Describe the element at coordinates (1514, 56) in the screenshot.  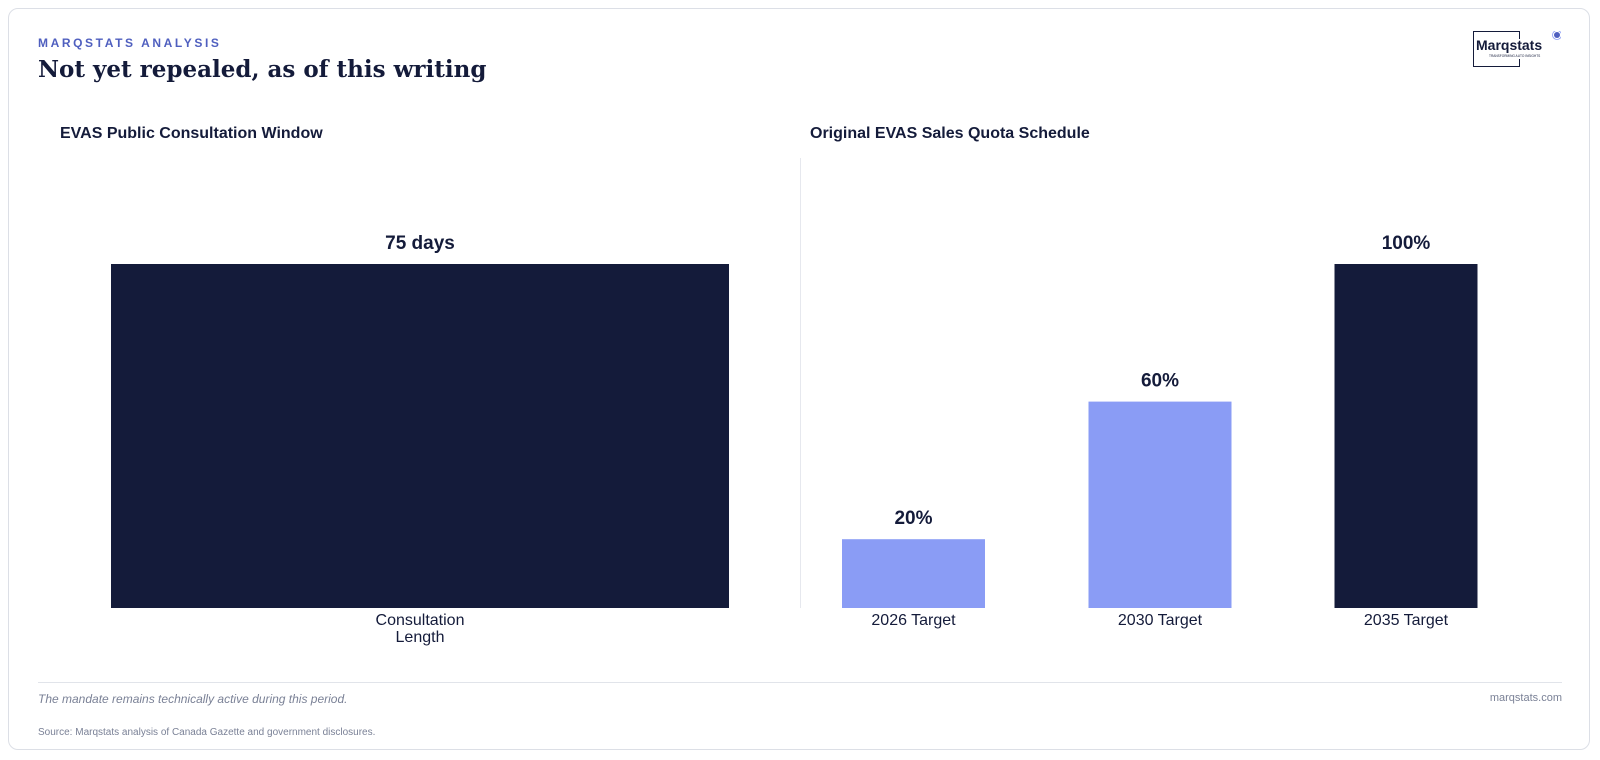
I see `logo-tagline: TRANSFORMING AUTO INSIGHTS` at that location.